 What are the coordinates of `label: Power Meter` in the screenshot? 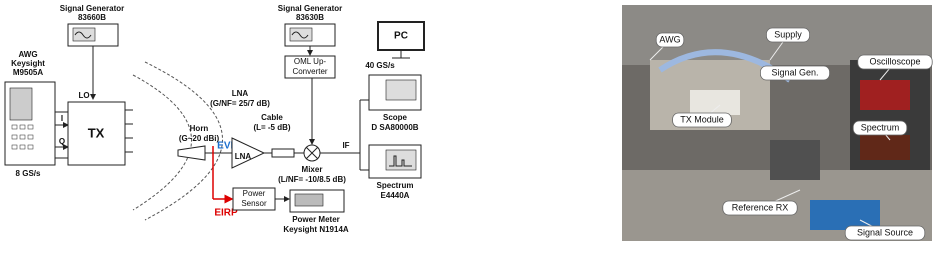 It's located at (316, 219).